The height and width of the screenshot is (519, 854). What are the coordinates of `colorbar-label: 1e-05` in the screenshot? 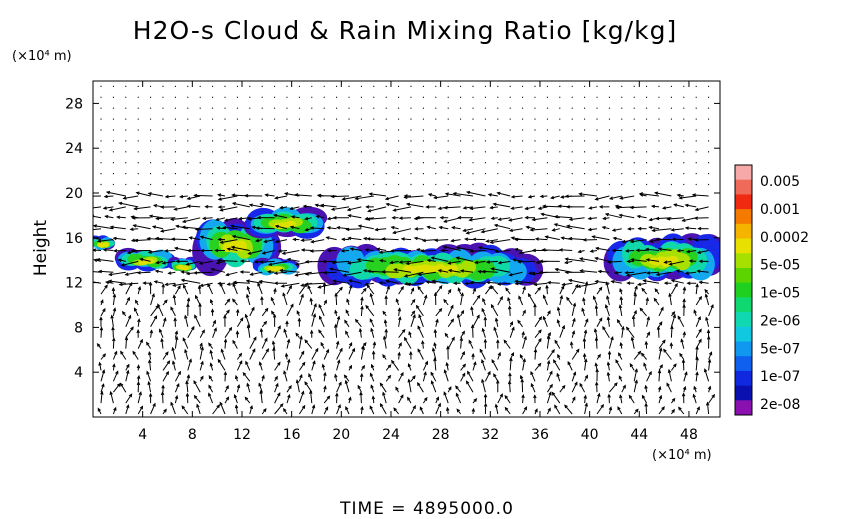 It's located at (780, 294).